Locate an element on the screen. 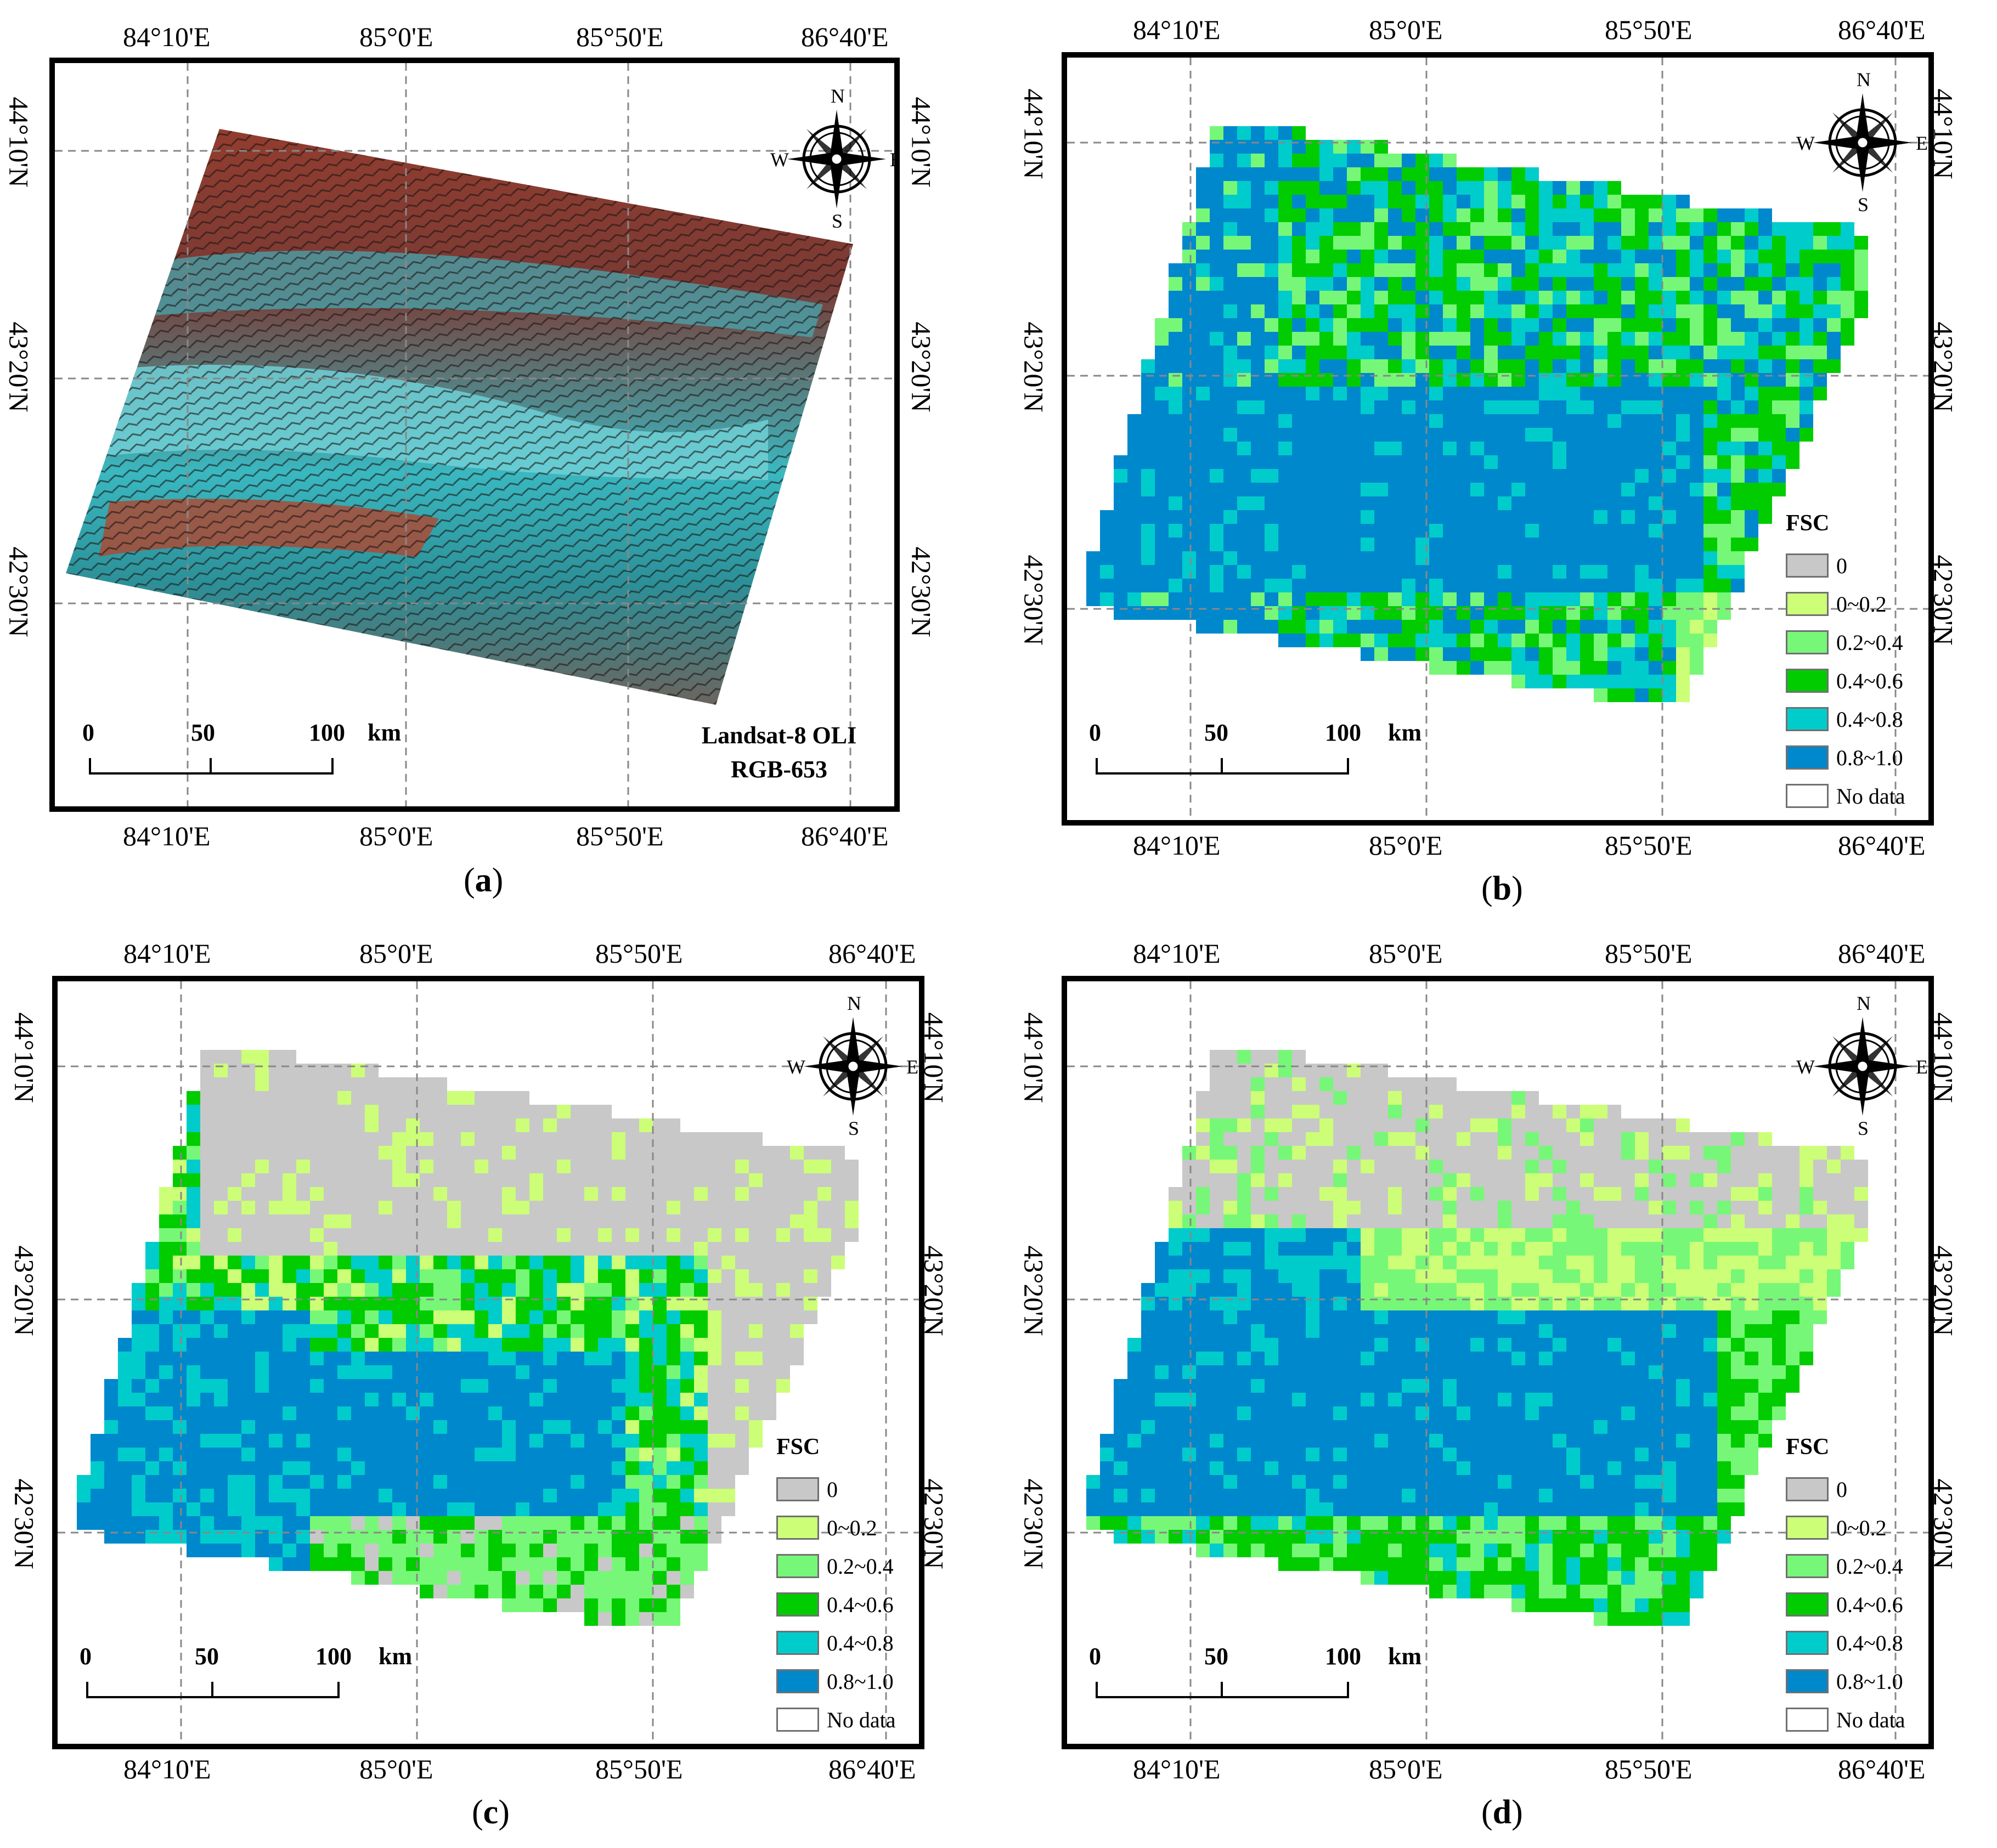 Image resolution: width=1997 pixels, height=1848 pixels. lat-tick-right: 42°30'N is located at coordinates (921, 591).